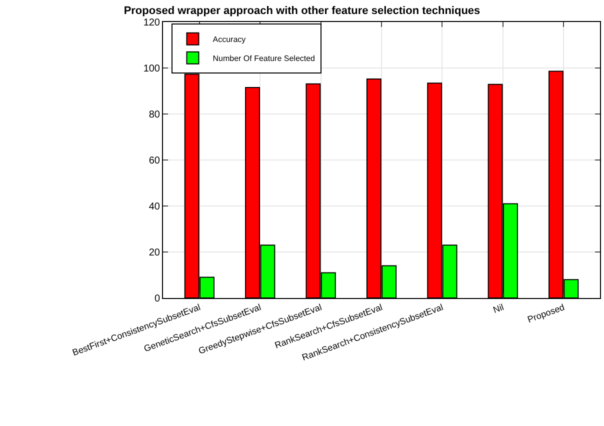 This screenshot has width=604, height=426. Describe the element at coordinates (499, 308) in the screenshot. I see `x-tick-label: Nil` at that location.